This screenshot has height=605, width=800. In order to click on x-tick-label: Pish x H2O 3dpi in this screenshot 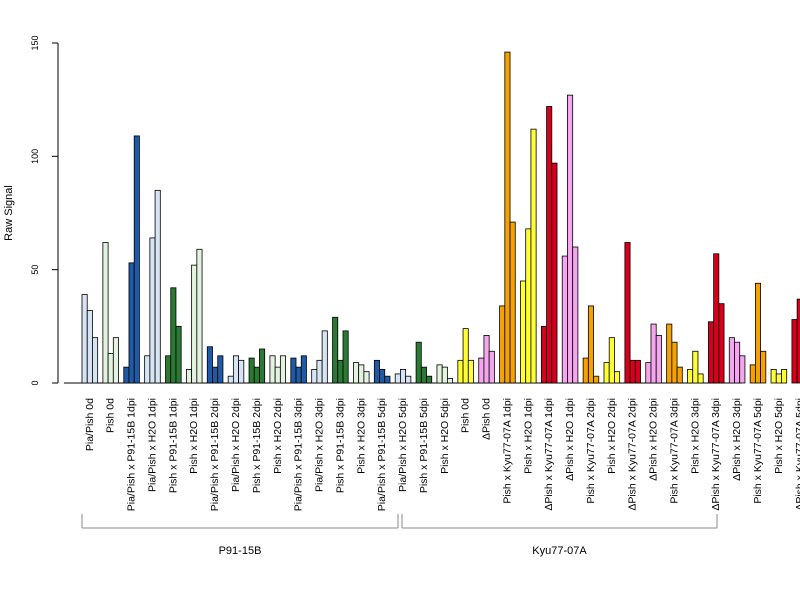, I will do `click(695, 436)`.